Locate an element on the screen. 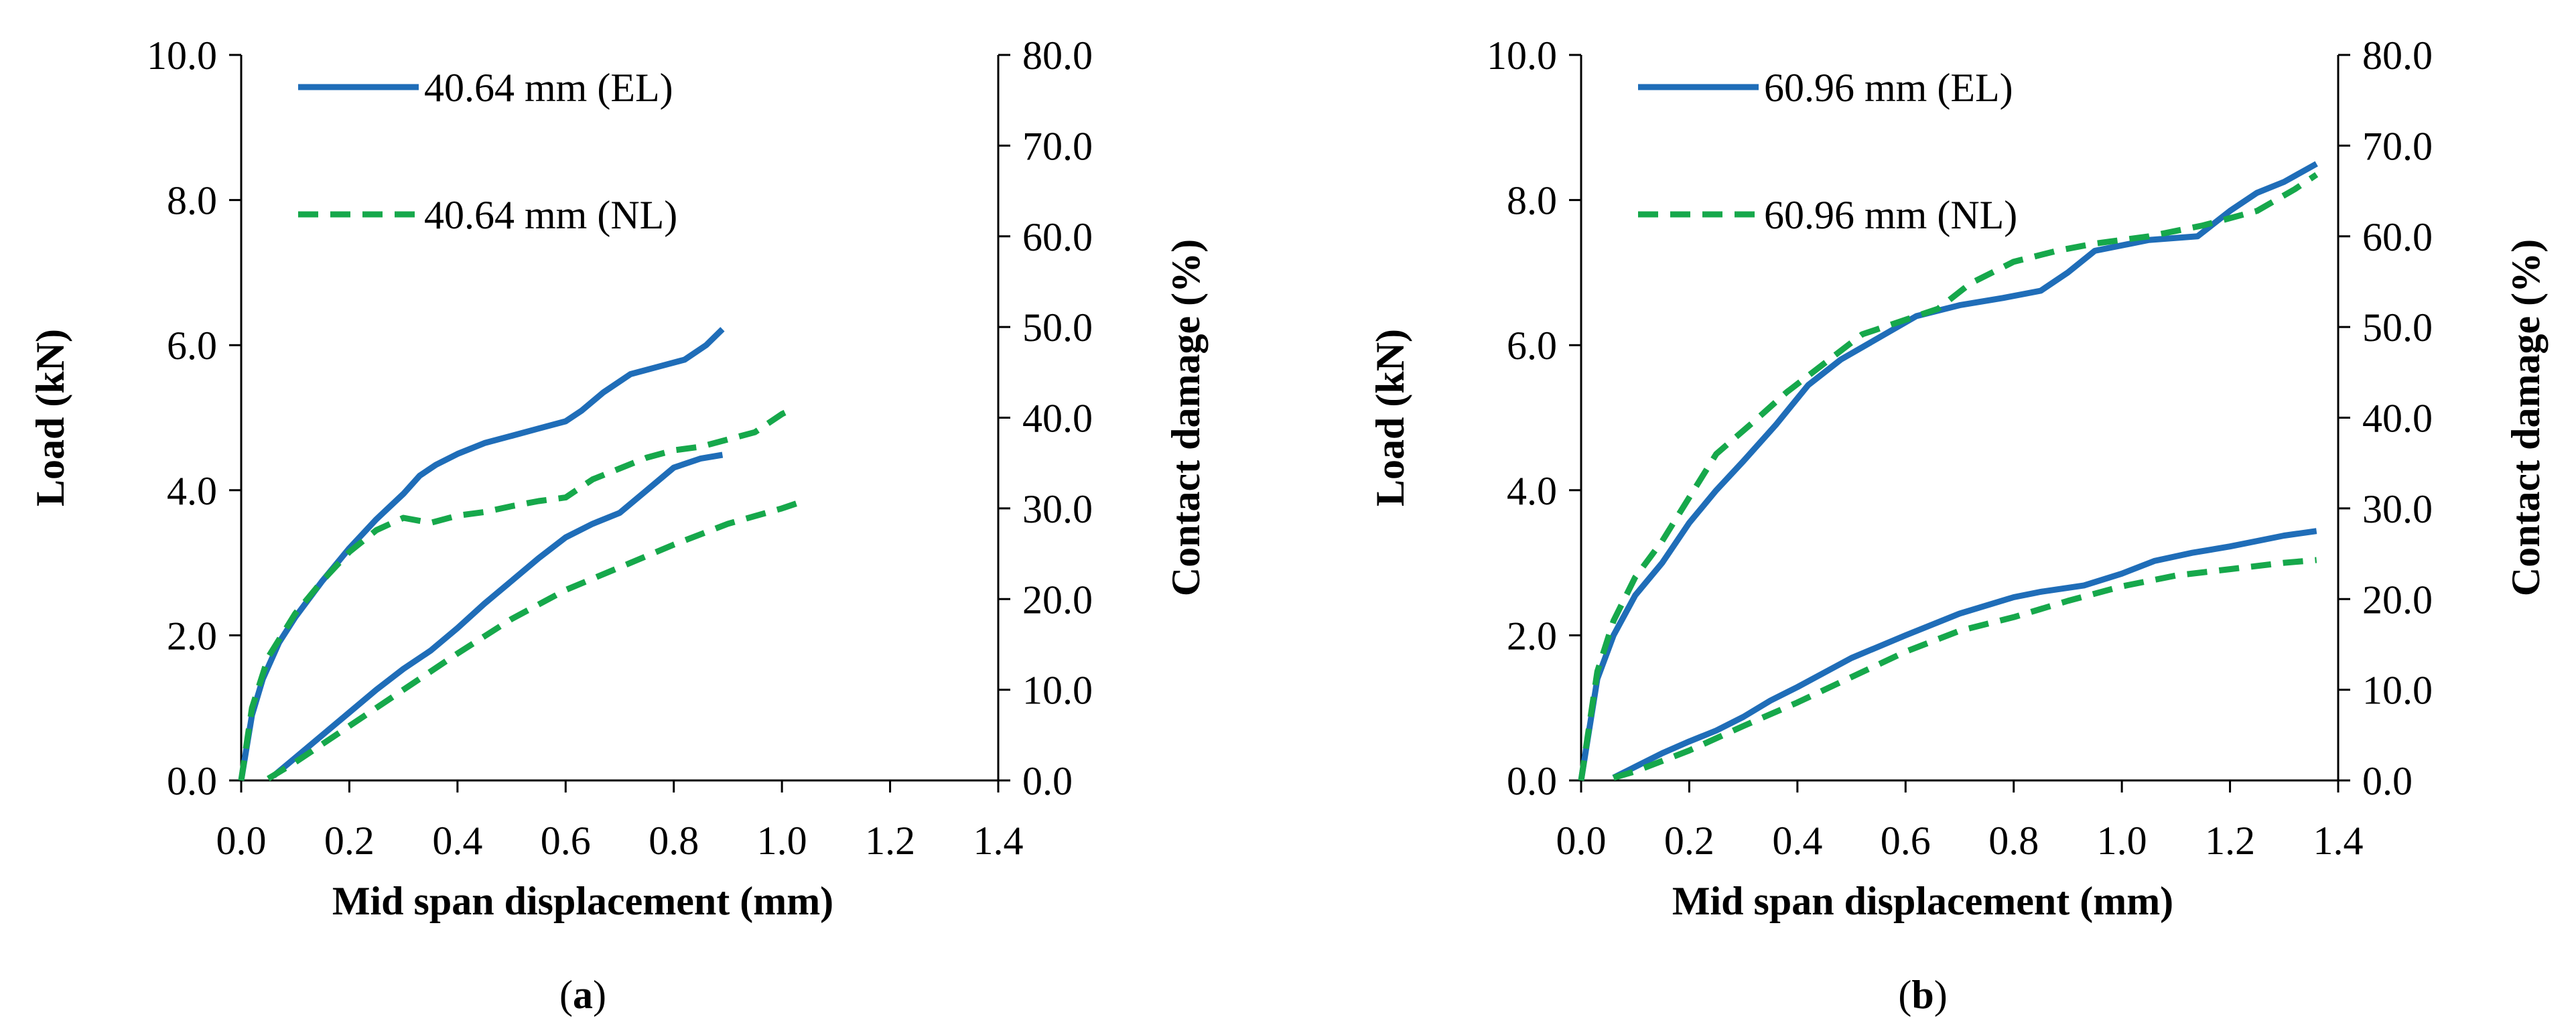  legend-label: 40.64 mm (EL) is located at coordinates (548, 88).